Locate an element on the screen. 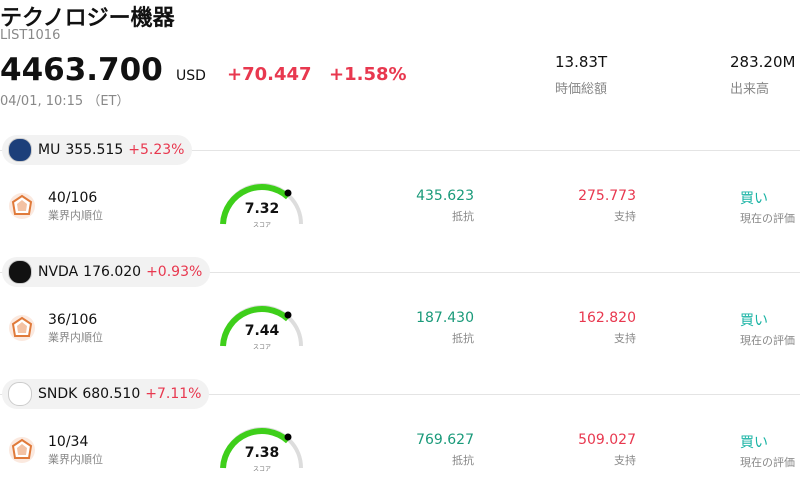 The image size is (800, 488). title: テクノロジー機器 is located at coordinates (87, 18).